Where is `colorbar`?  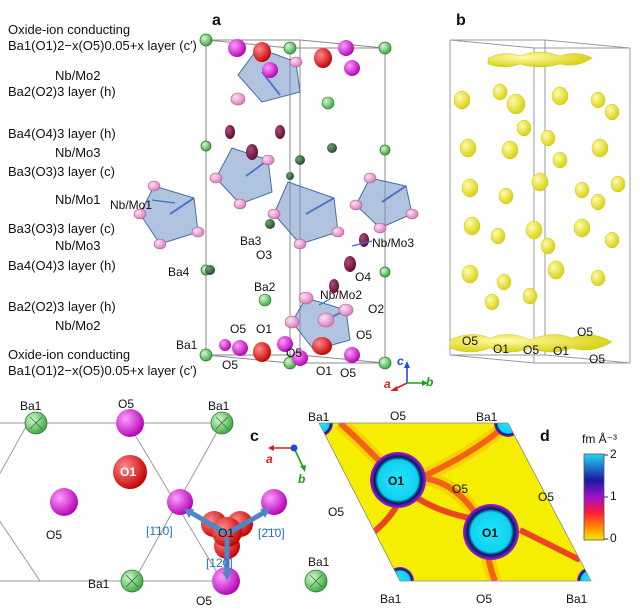
colorbar is located at coordinates (594, 497).